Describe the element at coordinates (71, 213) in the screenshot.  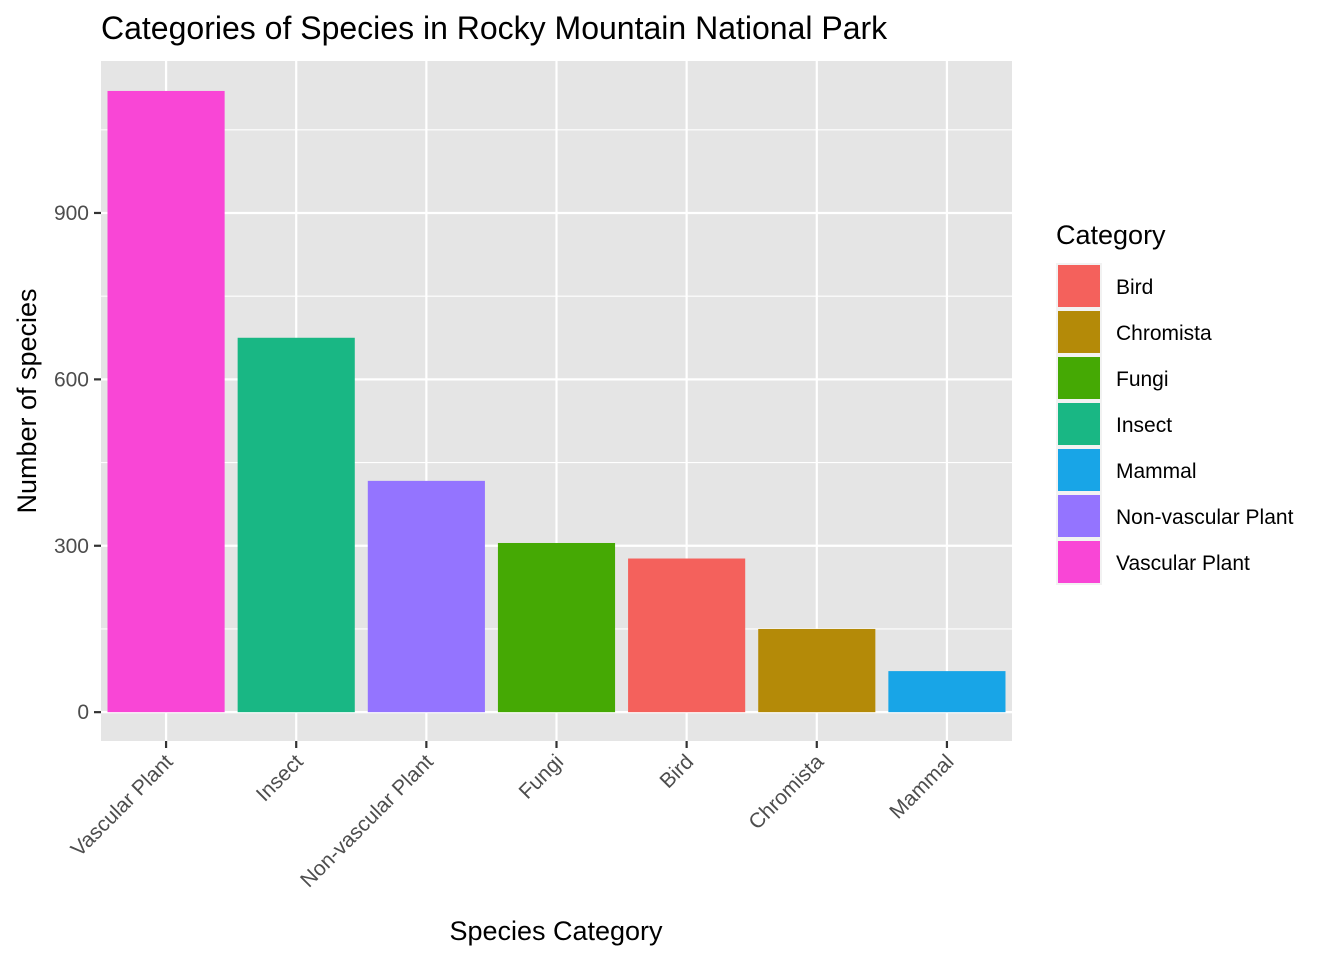
I see `y-tick-label: 900` at that location.